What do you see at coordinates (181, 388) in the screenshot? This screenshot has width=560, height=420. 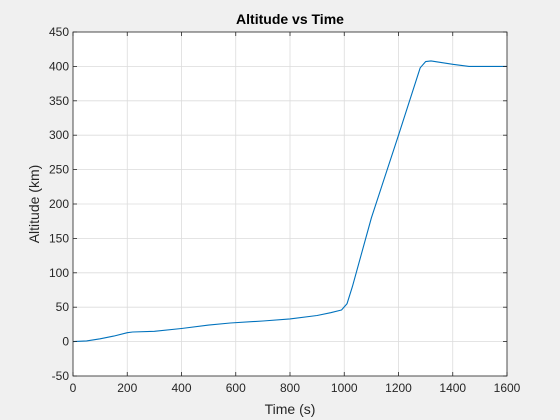 I see `x-tick-label: 400` at bounding box center [181, 388].